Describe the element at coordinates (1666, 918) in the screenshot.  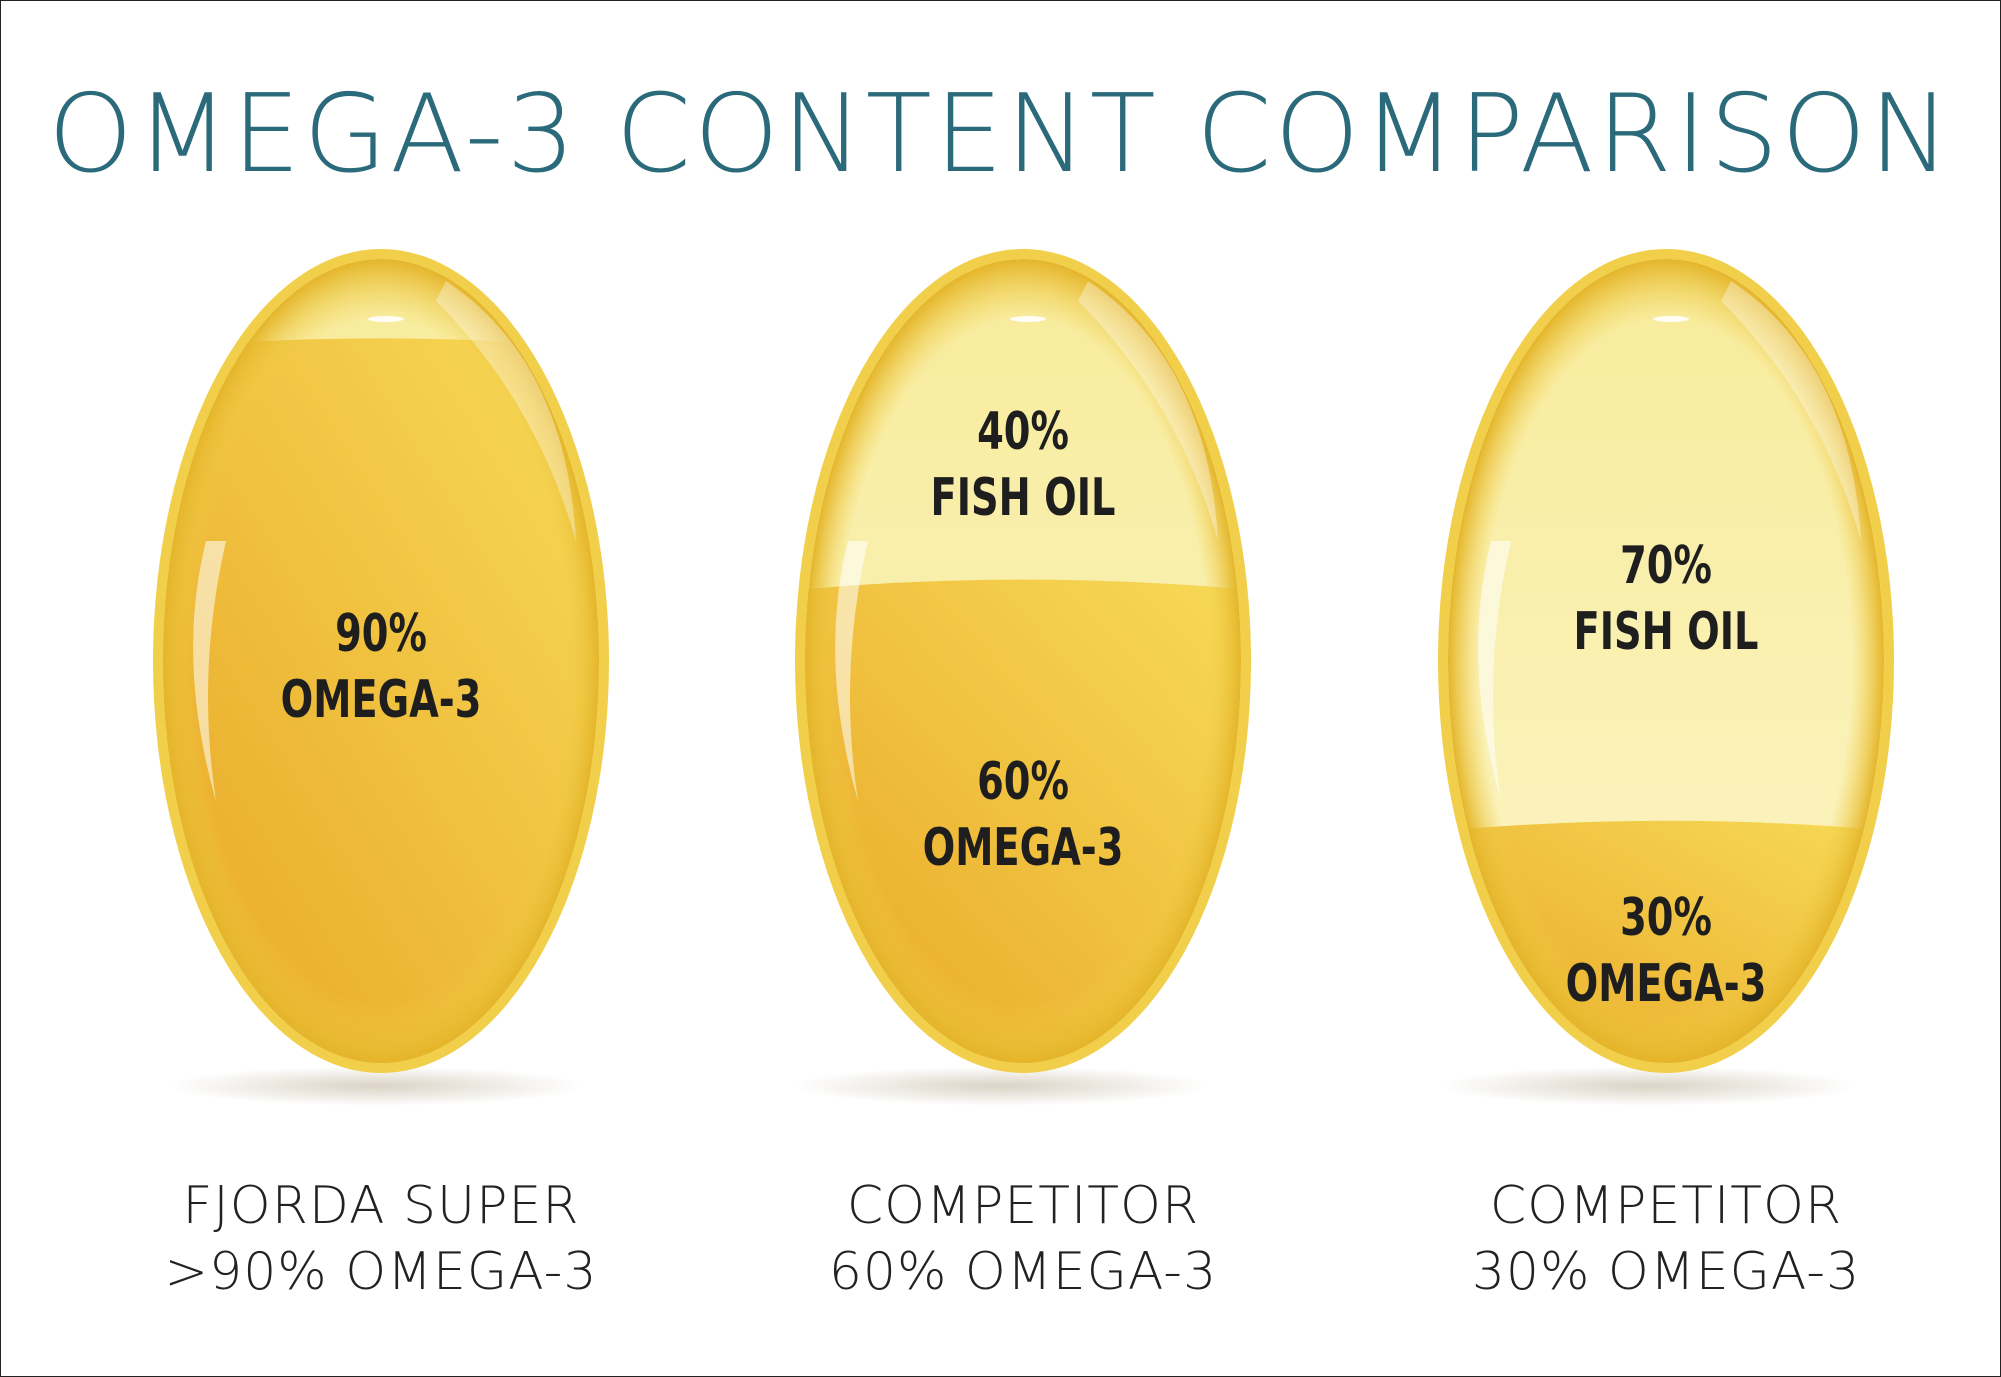
I see `omega-percent-label: 30%` at that location.